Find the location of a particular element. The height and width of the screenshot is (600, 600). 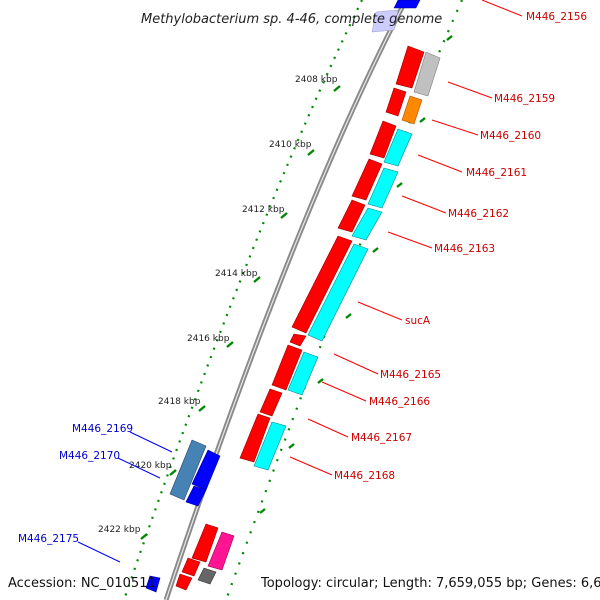

gene-block-top-lilac is located at coordinates (385, 21).